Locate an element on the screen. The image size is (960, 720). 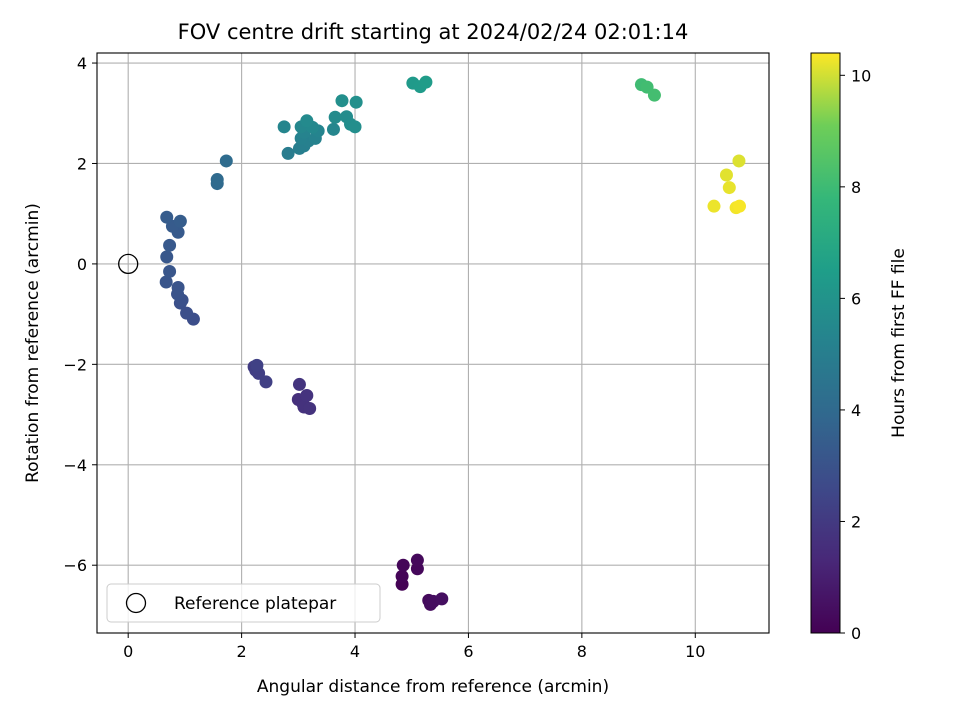
colorbar-label: Hours from first FF file is located at coordinates (899, 343).